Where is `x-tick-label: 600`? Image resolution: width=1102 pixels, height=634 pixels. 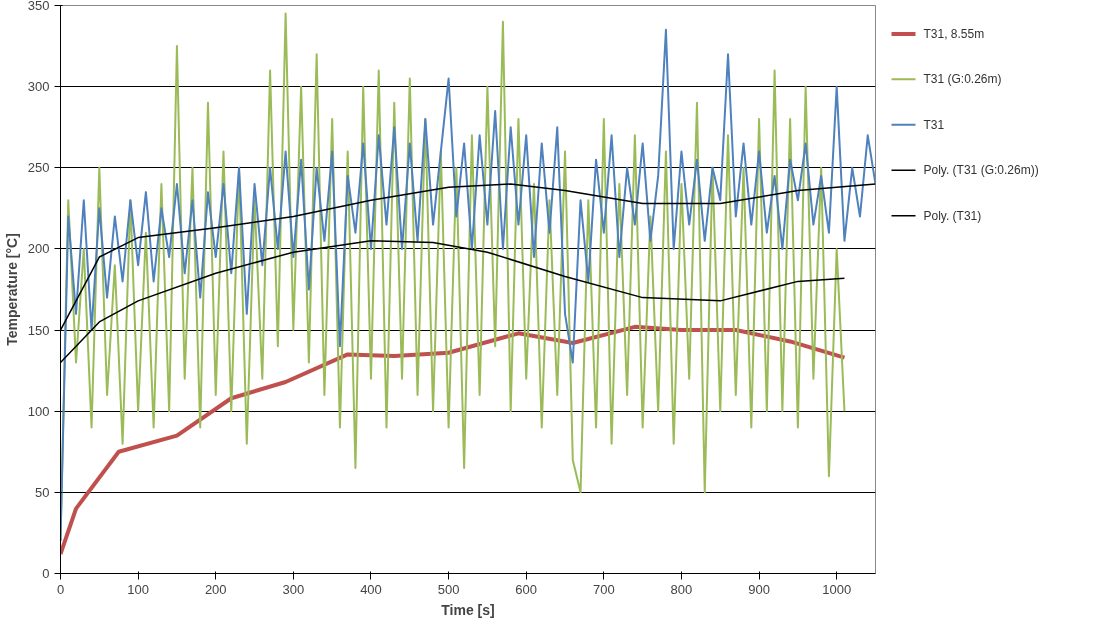 x-tick-label: 600 is located at coordinates (526, 589).